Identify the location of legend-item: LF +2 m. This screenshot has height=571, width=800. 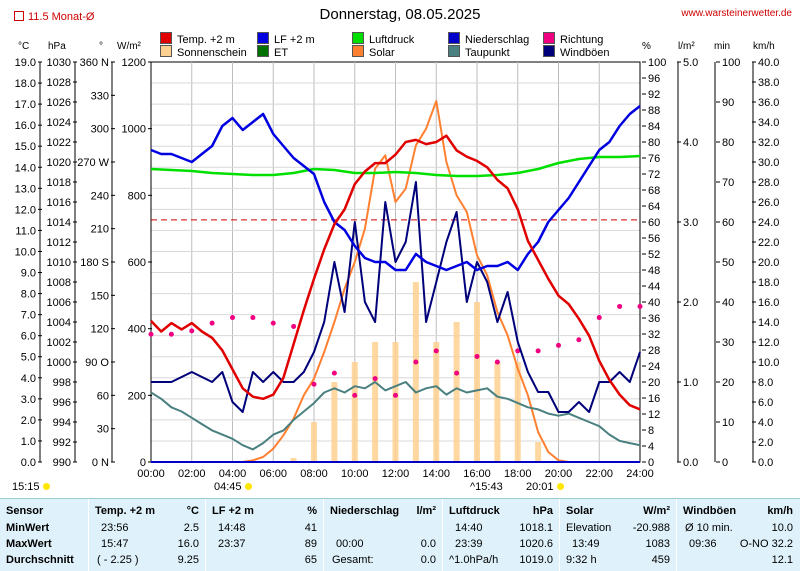
(286, 39).